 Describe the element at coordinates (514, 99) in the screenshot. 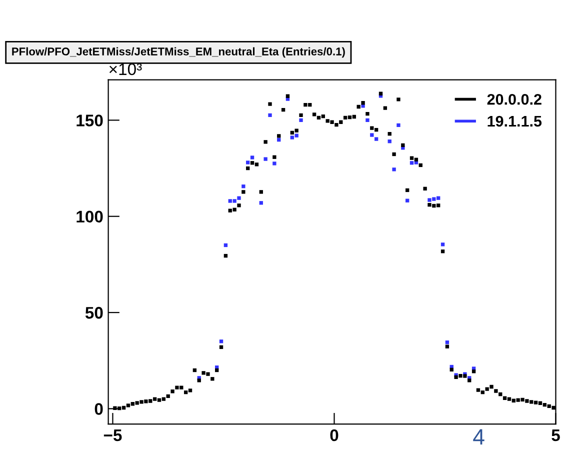

I see `legend-label: 20.0.0.2` at that location.